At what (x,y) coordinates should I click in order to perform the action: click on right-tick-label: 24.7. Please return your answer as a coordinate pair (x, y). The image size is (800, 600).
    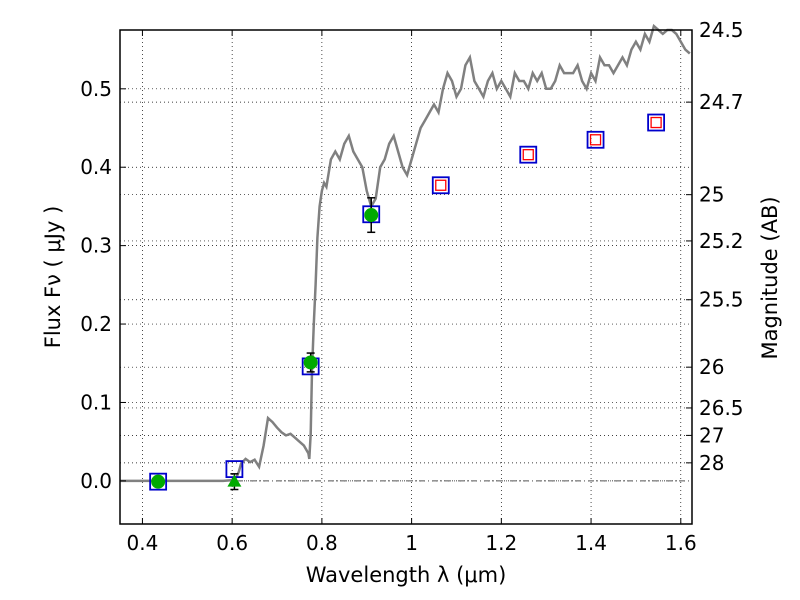
    Looking at the image, I should click on (721, 102).